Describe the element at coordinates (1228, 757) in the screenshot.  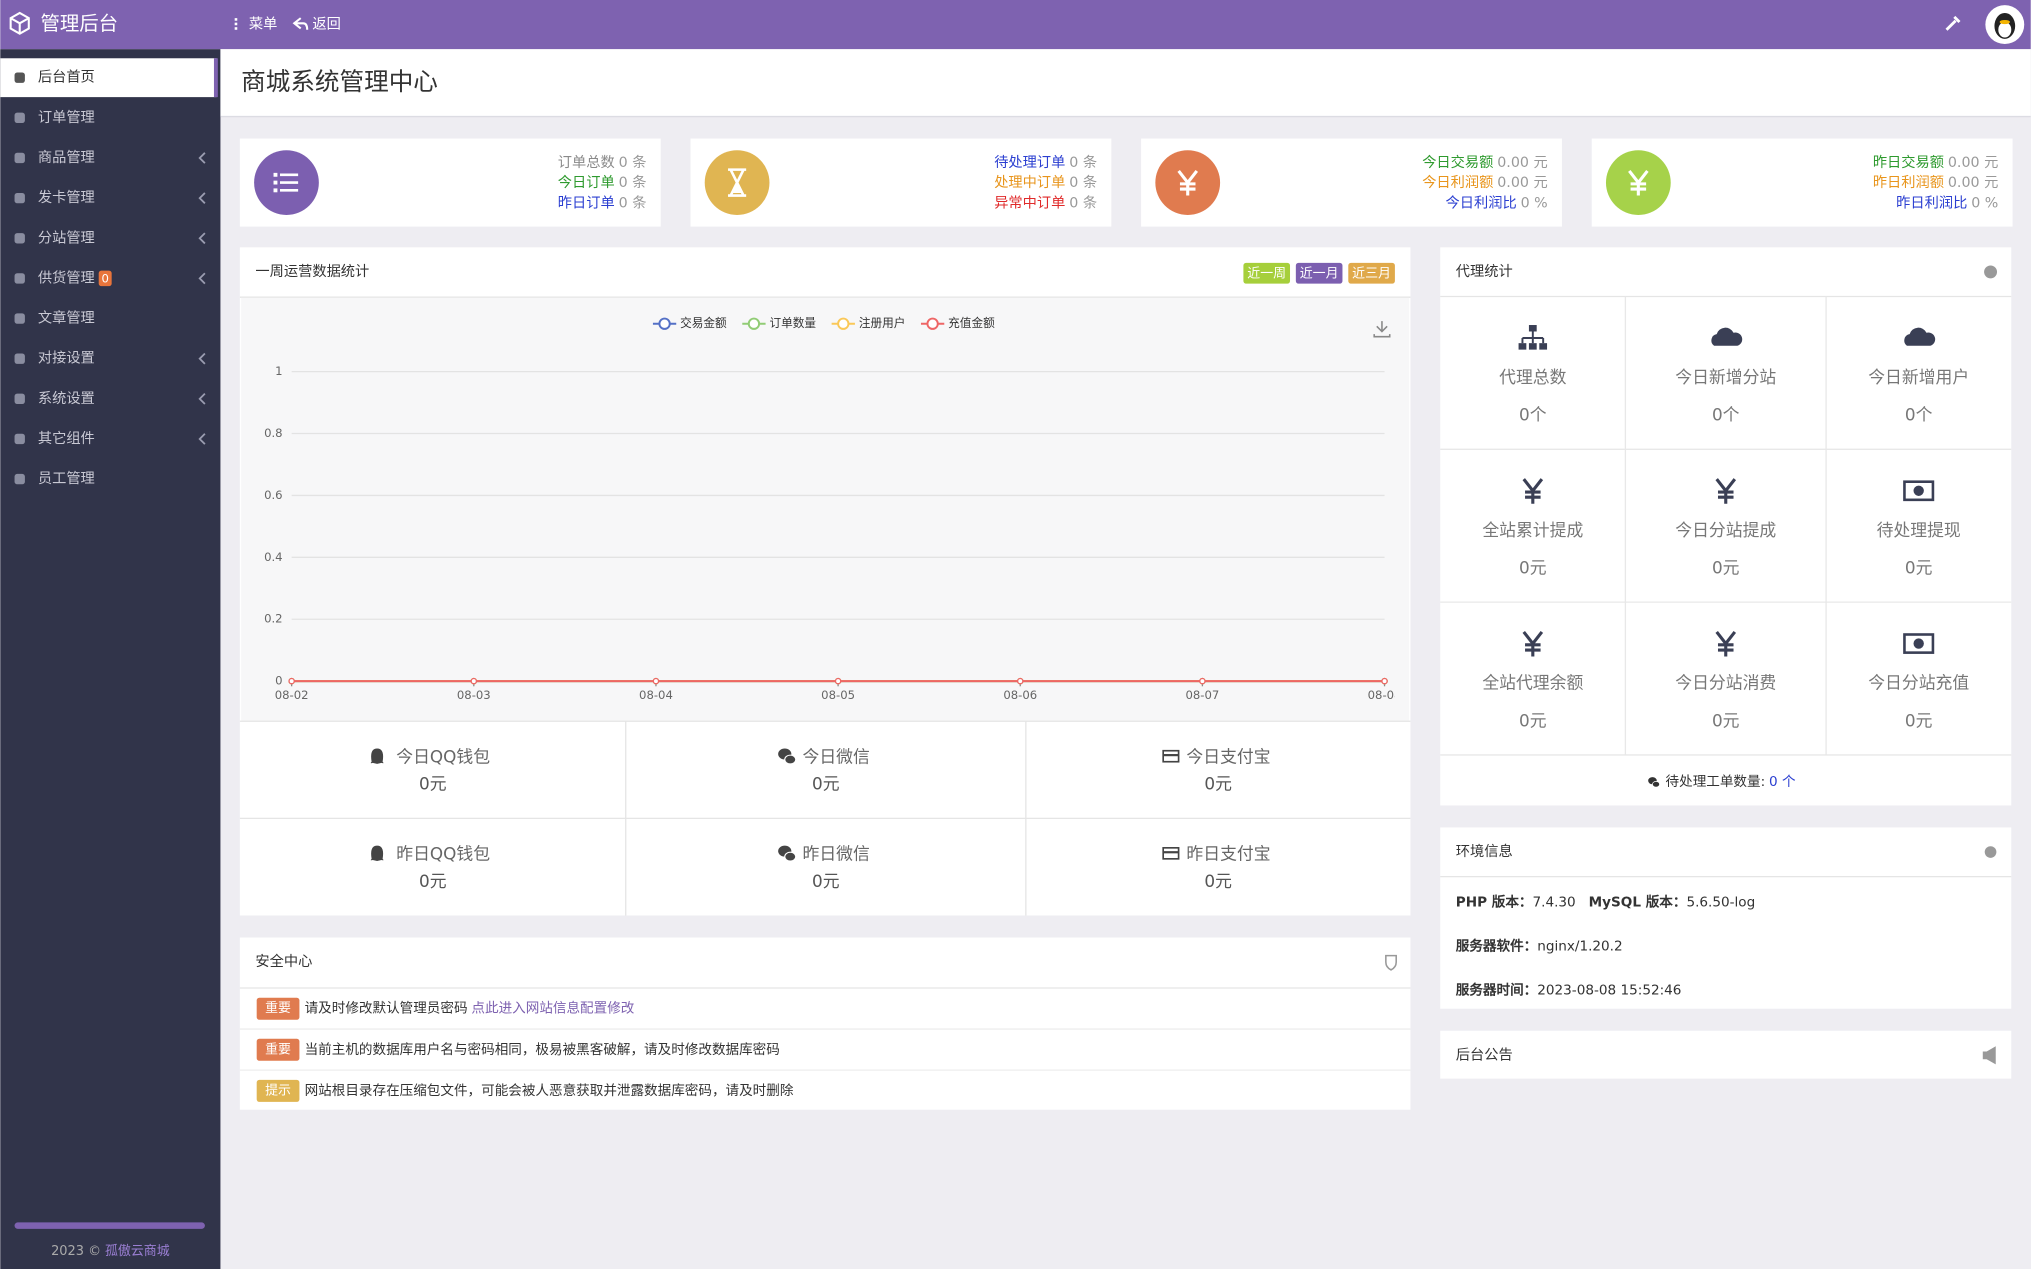
I see `payment-label: 今日支付宝` at that location.